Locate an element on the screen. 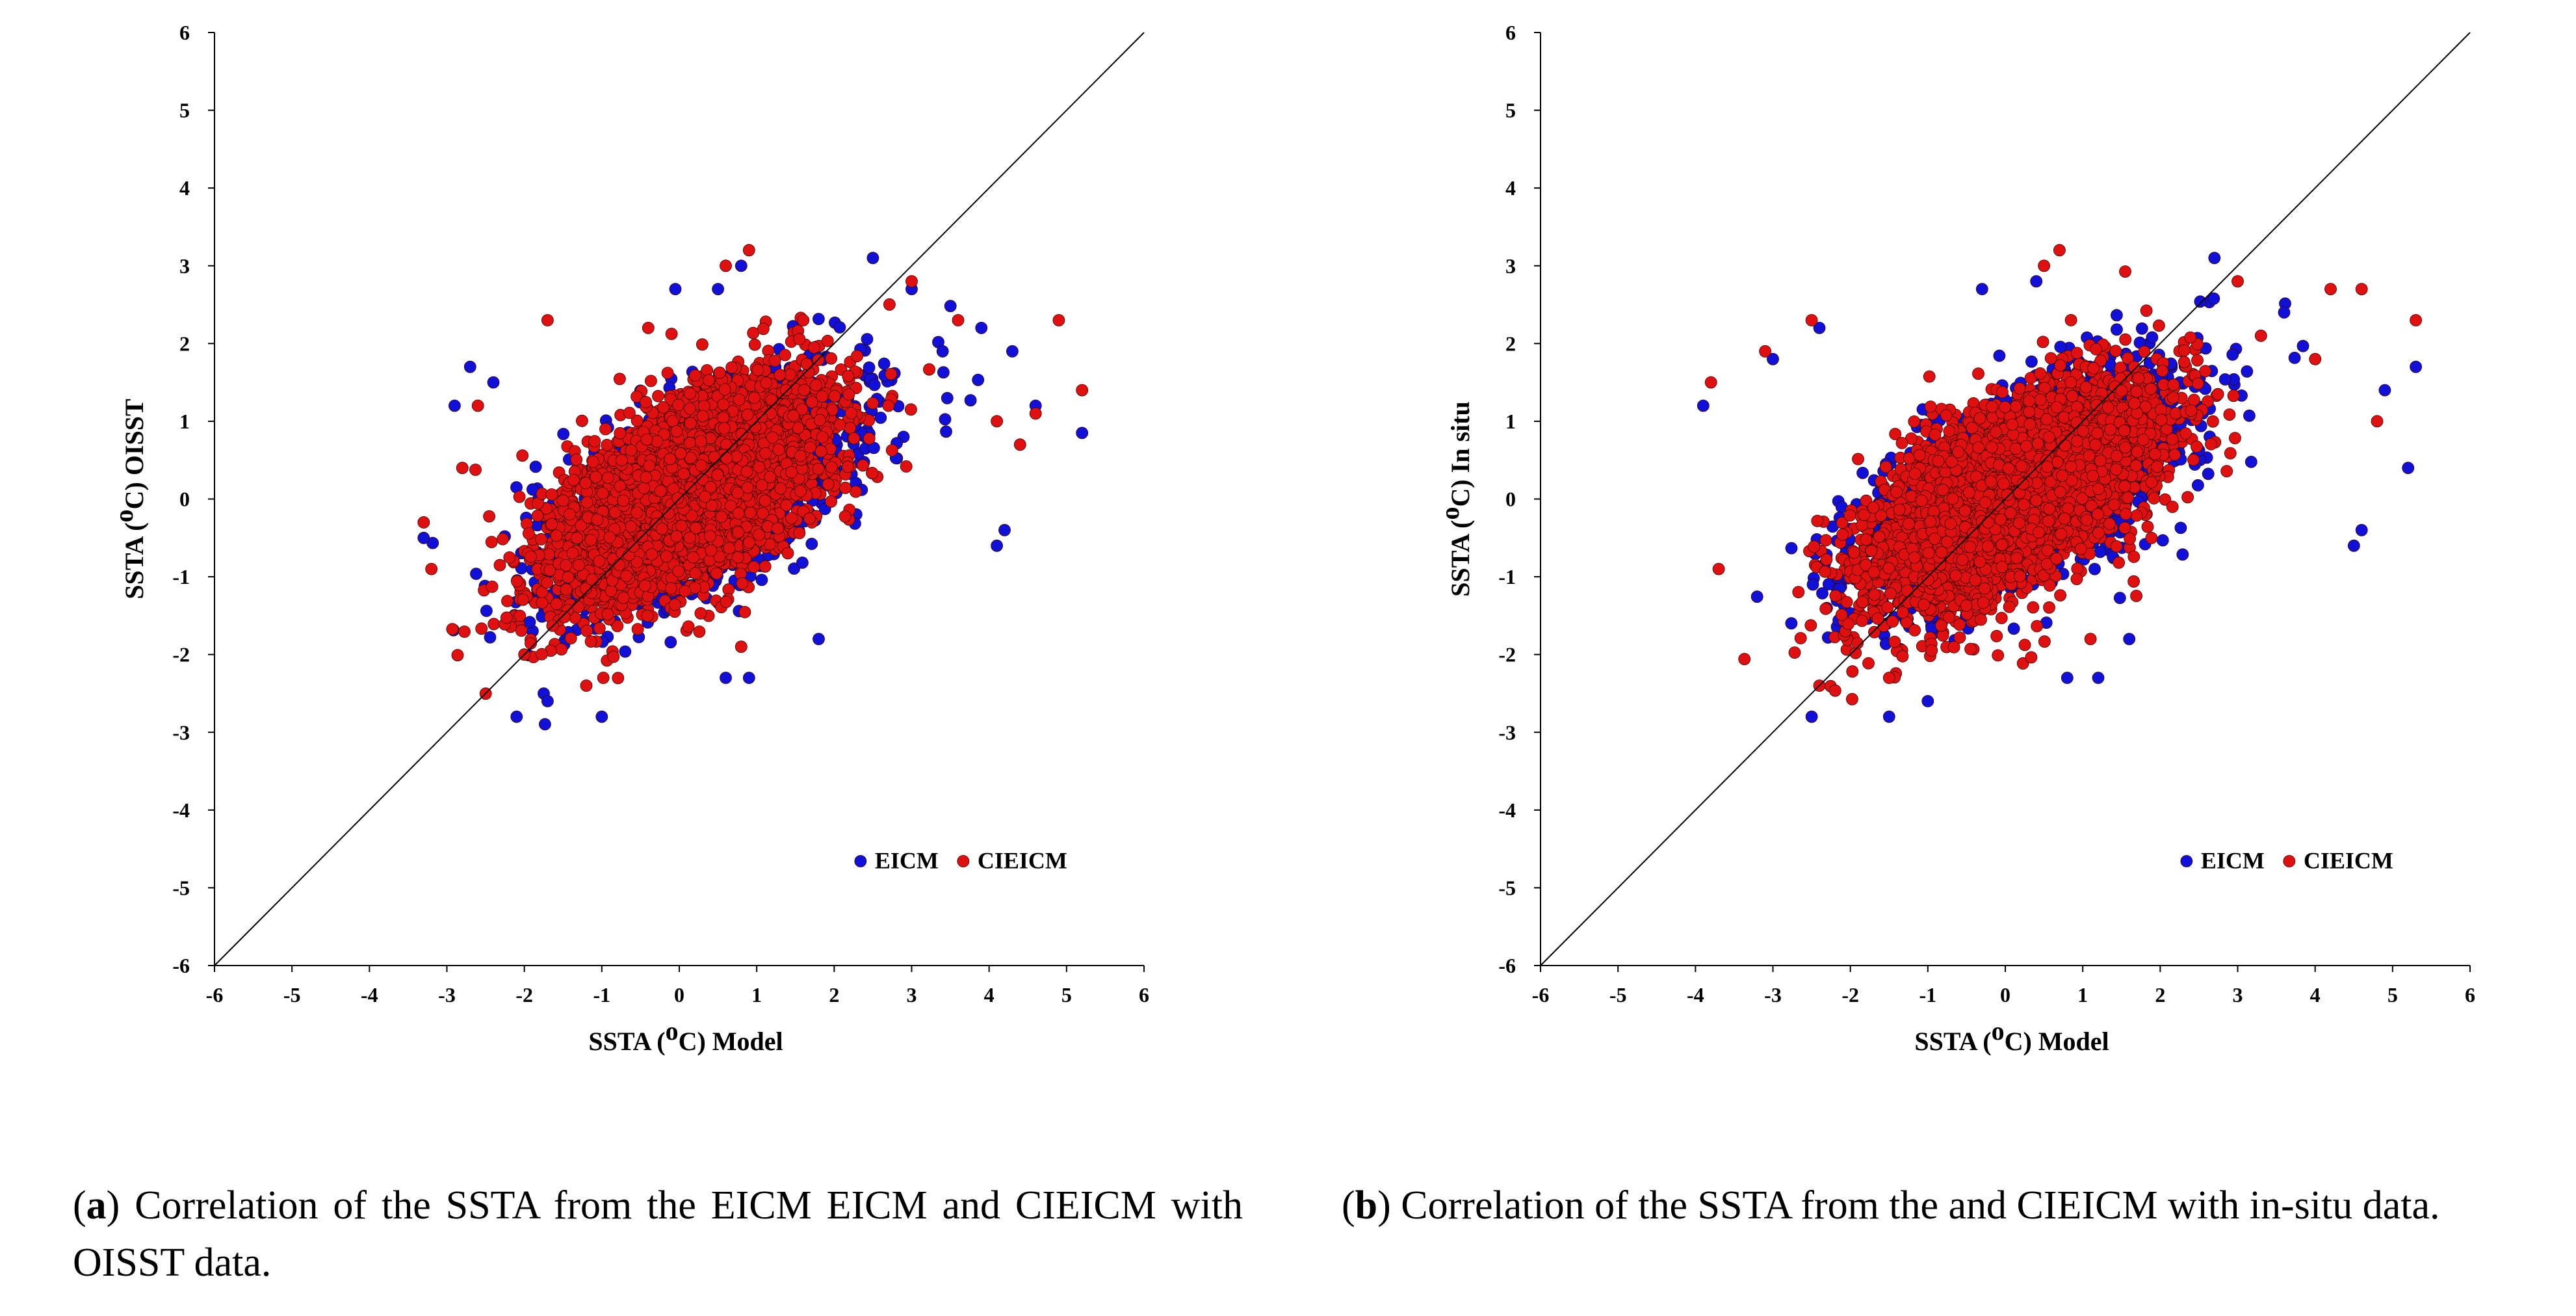 This screenshot has width=2576, height=1316. x-tick-label: 6 is located at coordinates (1144, 995).